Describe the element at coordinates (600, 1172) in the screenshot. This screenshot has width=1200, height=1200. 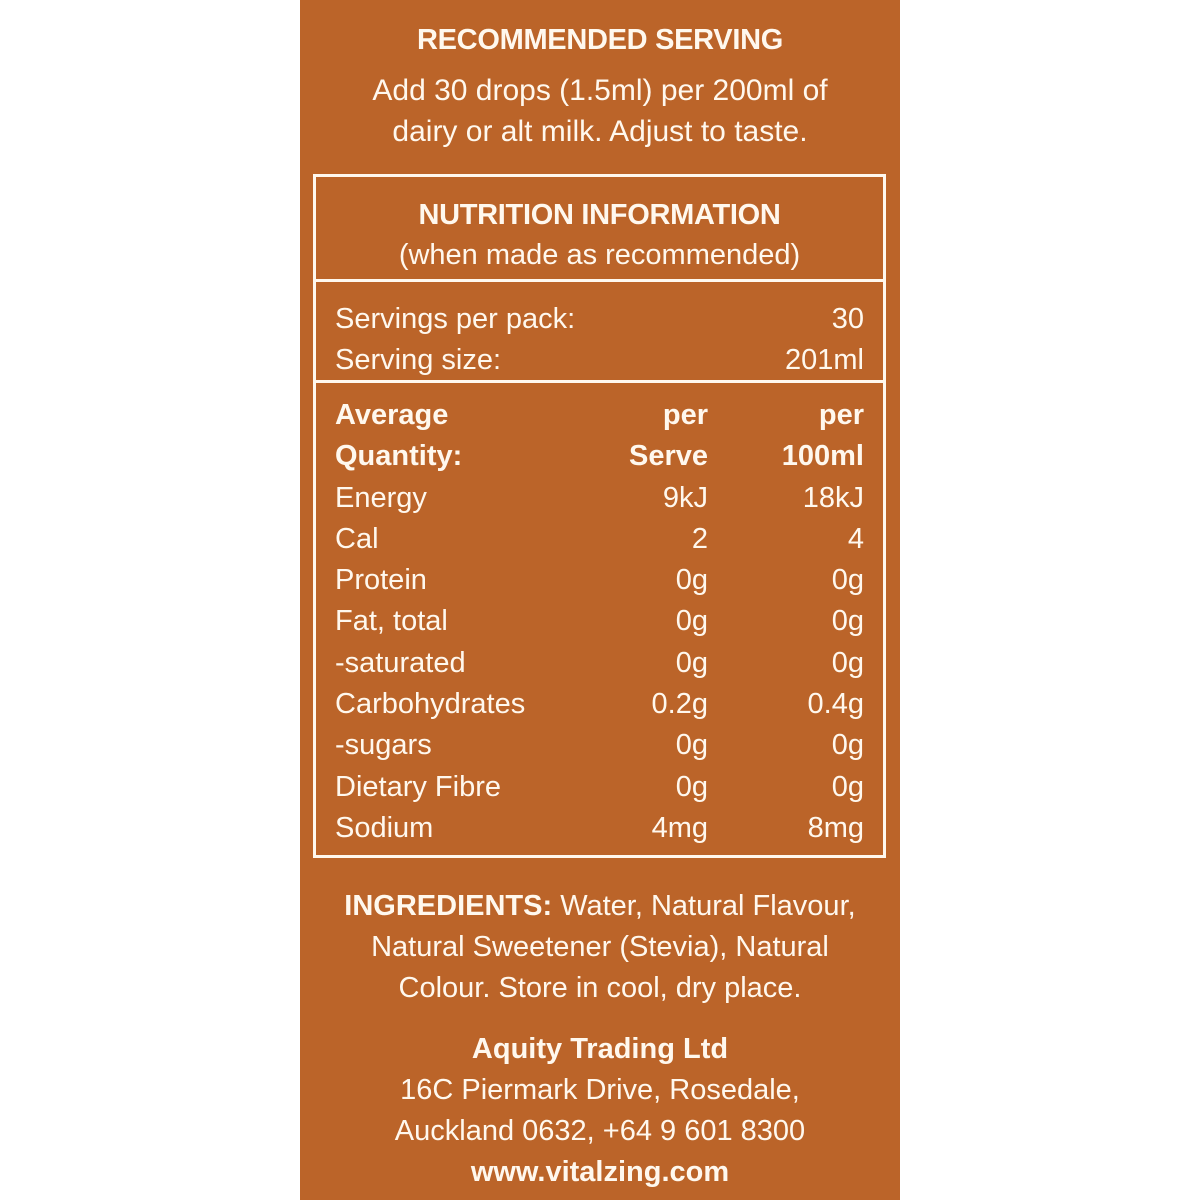
I see `company-website-link: www.vitalzing.com` at that location.